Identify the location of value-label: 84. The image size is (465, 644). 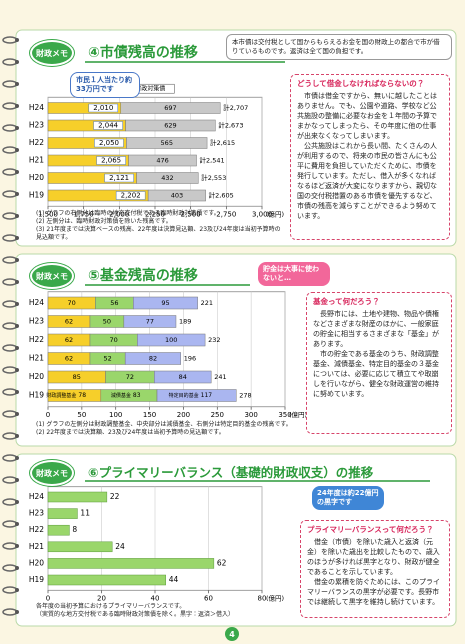
(183, 377).